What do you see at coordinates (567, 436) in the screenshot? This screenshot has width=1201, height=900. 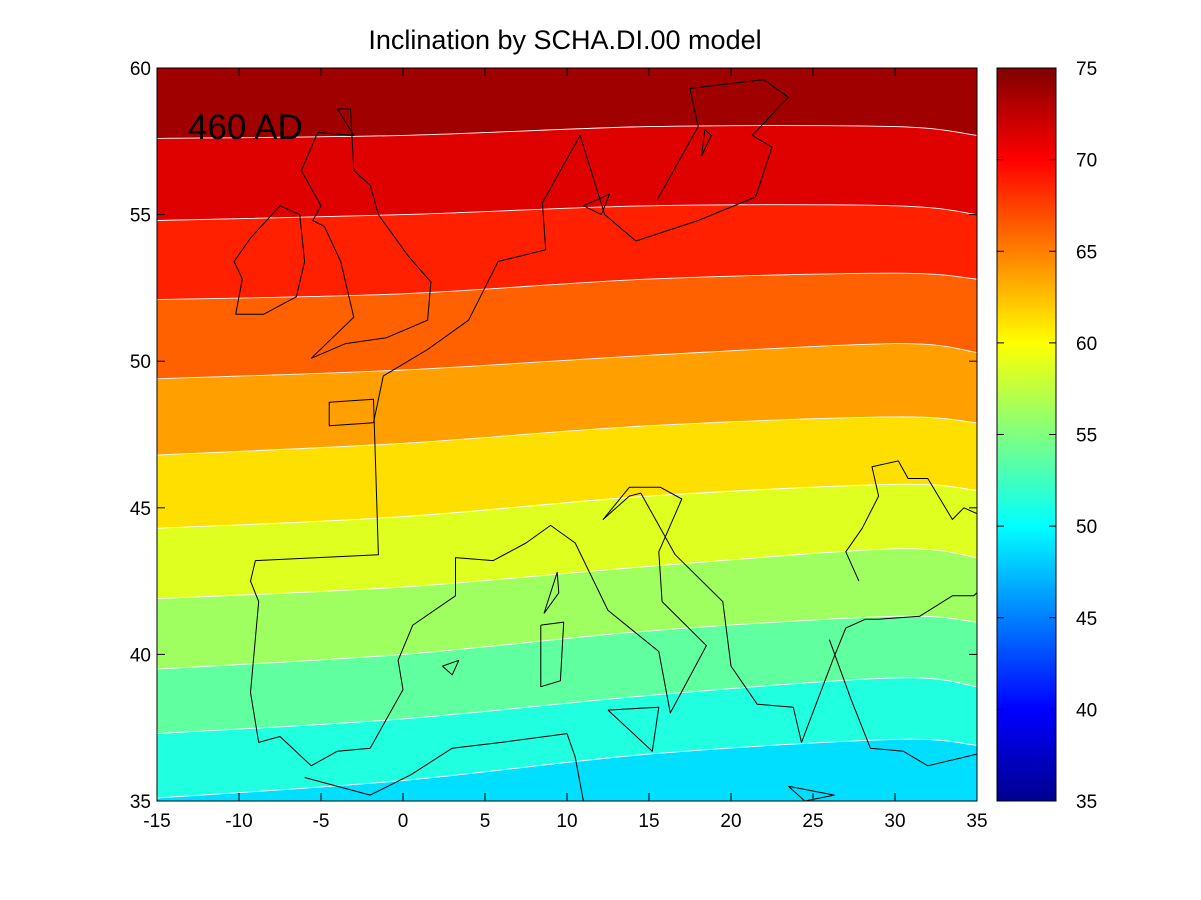 I see `isoline-62.5` at bounding box center [567, 436].